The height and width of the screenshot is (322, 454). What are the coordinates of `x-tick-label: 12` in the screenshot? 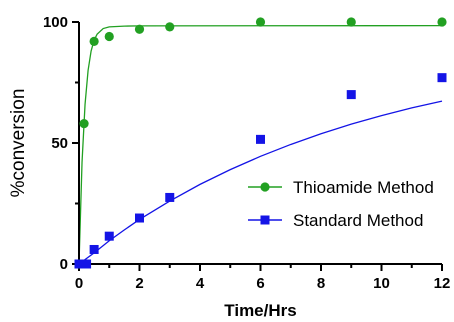 It's located at (442, 283).